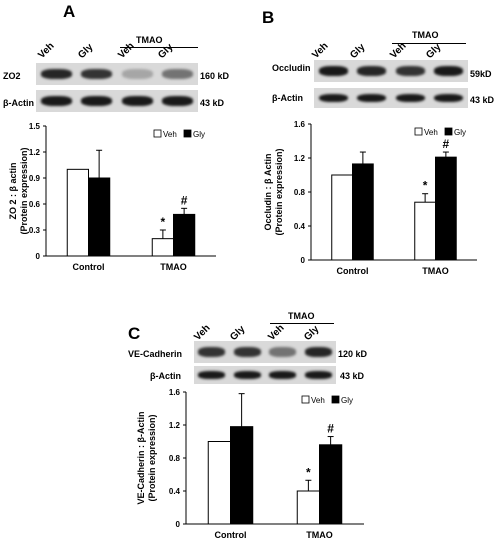 This screenshot has height=550, width=496. What do you see at coordinates (300, 124) in the screenshot?
I see `y-tick-label: 1.6` at bounding box center [300, 124].